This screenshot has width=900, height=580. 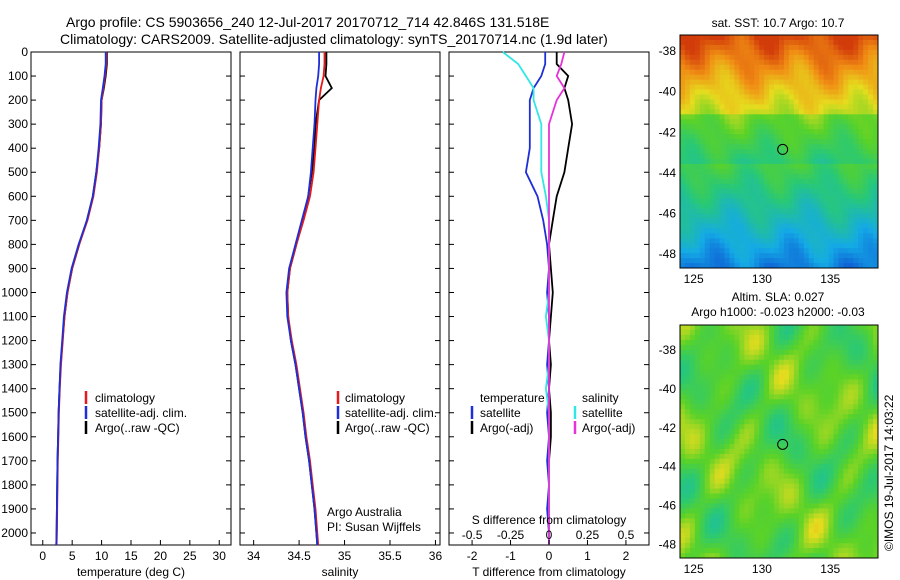 What do you see at coordinates (783, 444) in the screenshot?
I see `sla-map-argo-marker` at bounding box center [783, 444].